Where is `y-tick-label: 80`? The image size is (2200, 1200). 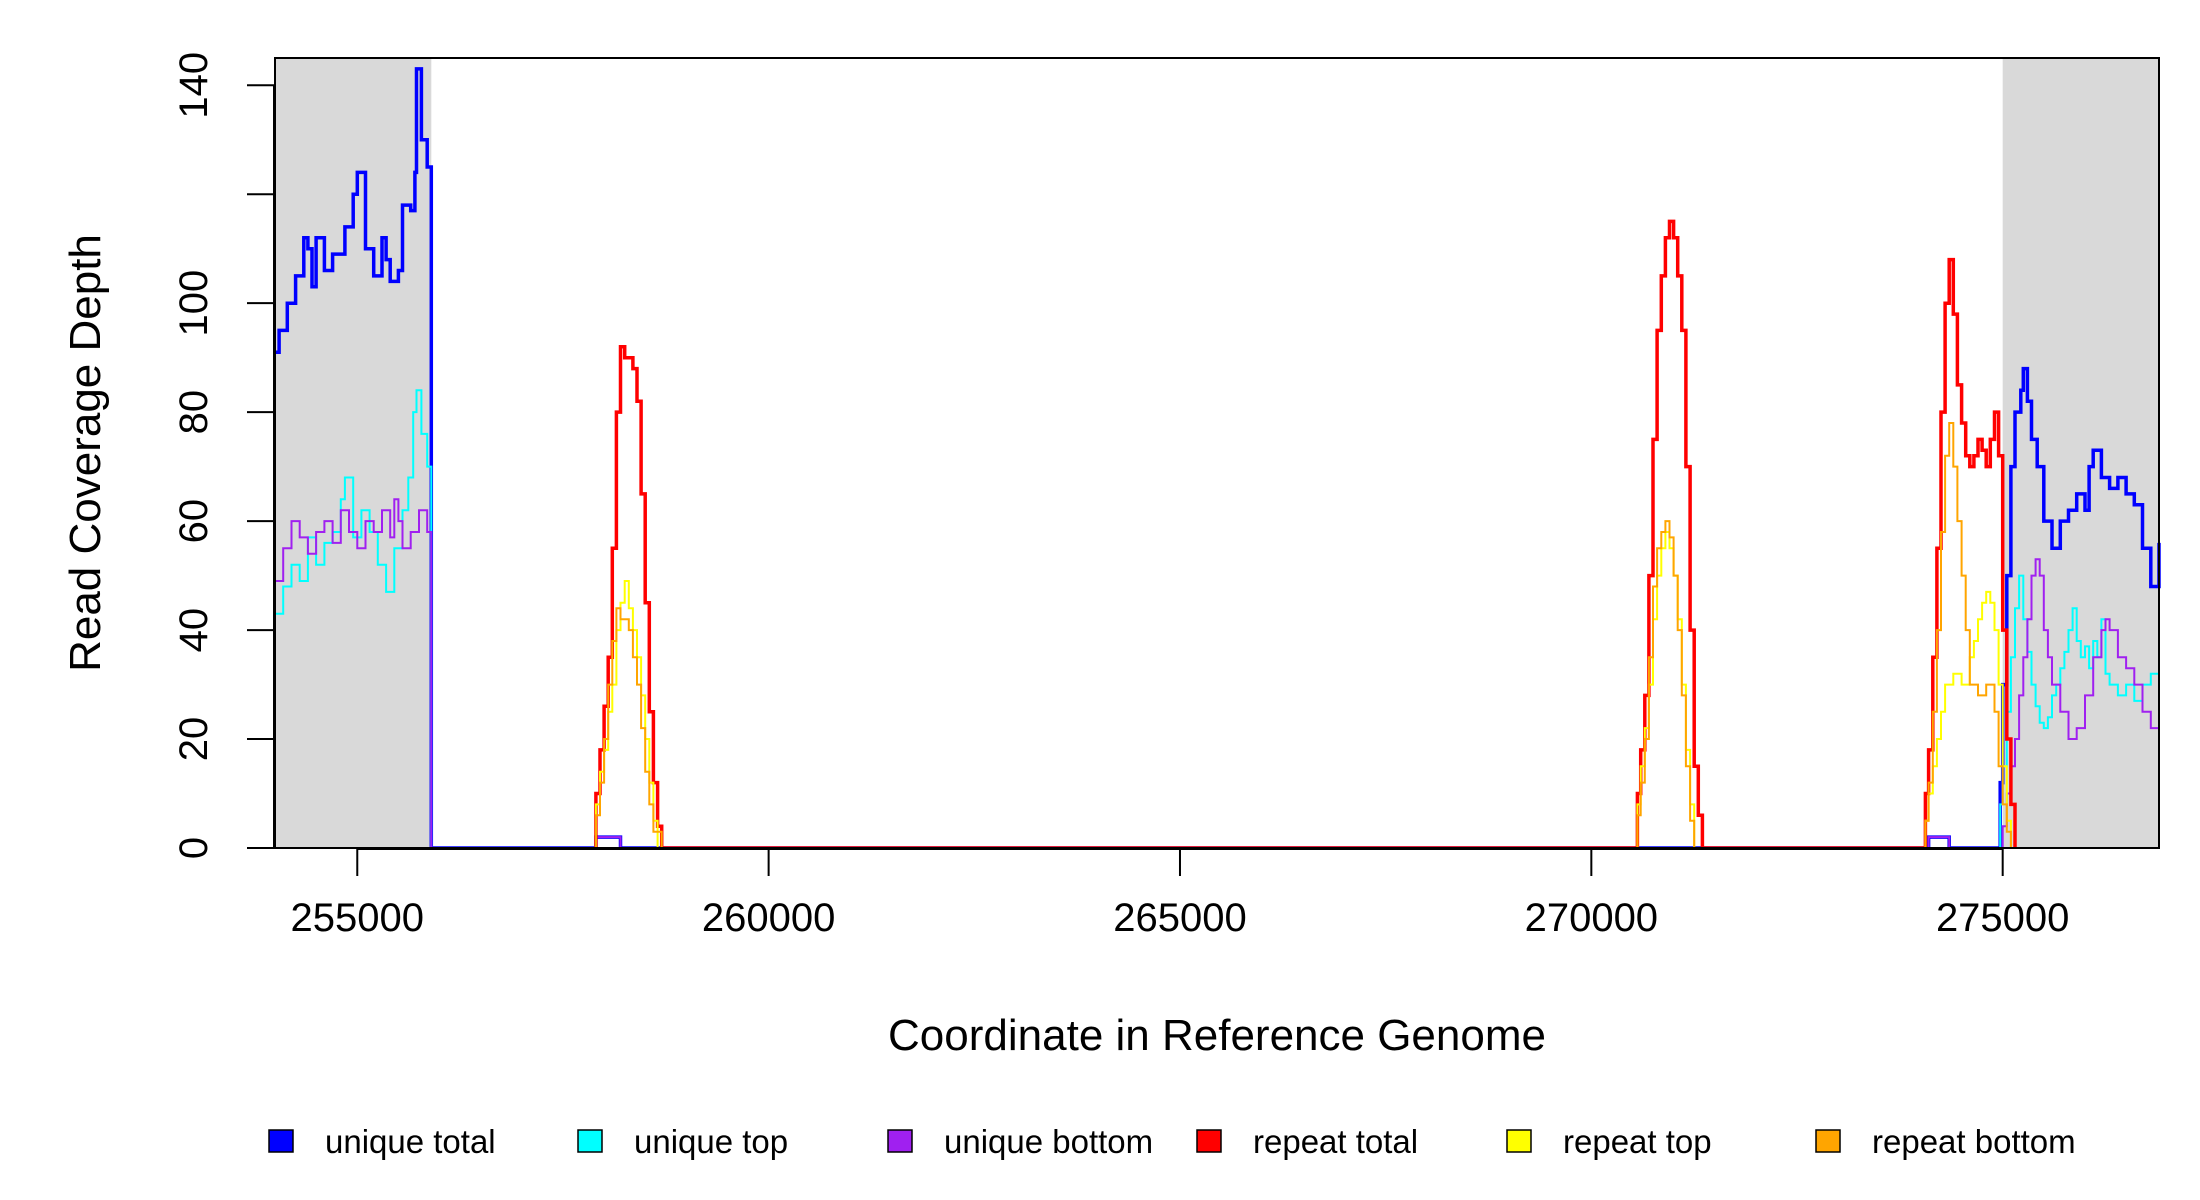 y-tick-label: 80 is located at coordinates (194, 412).